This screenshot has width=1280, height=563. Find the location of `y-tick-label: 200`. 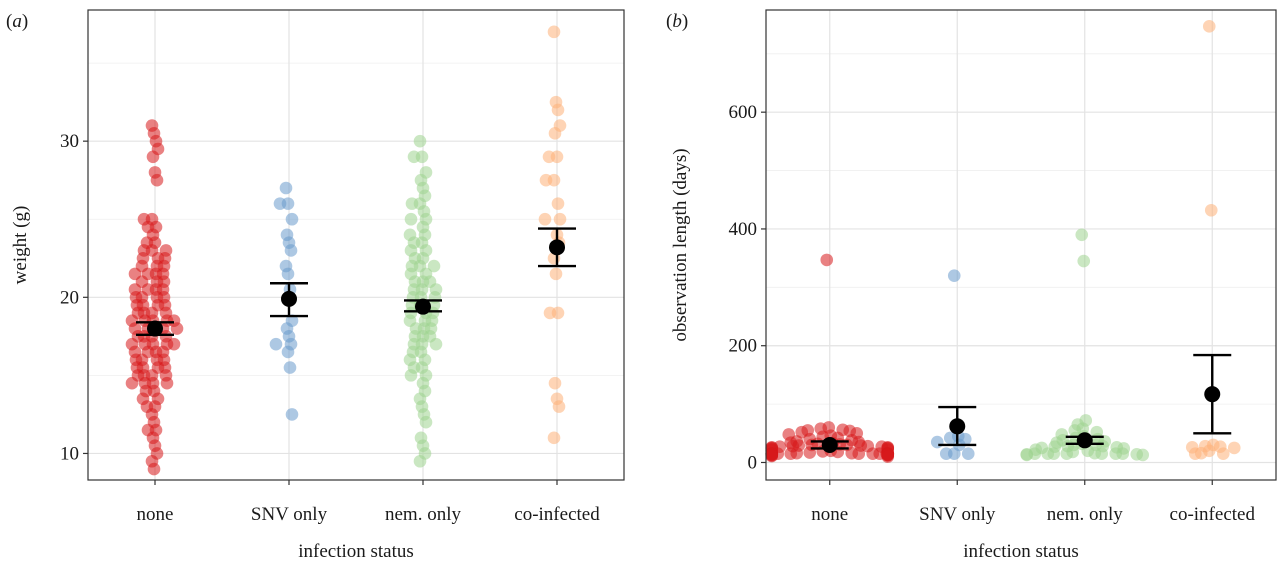

y-tick-label: 200 is located at coordinates (743, 346).